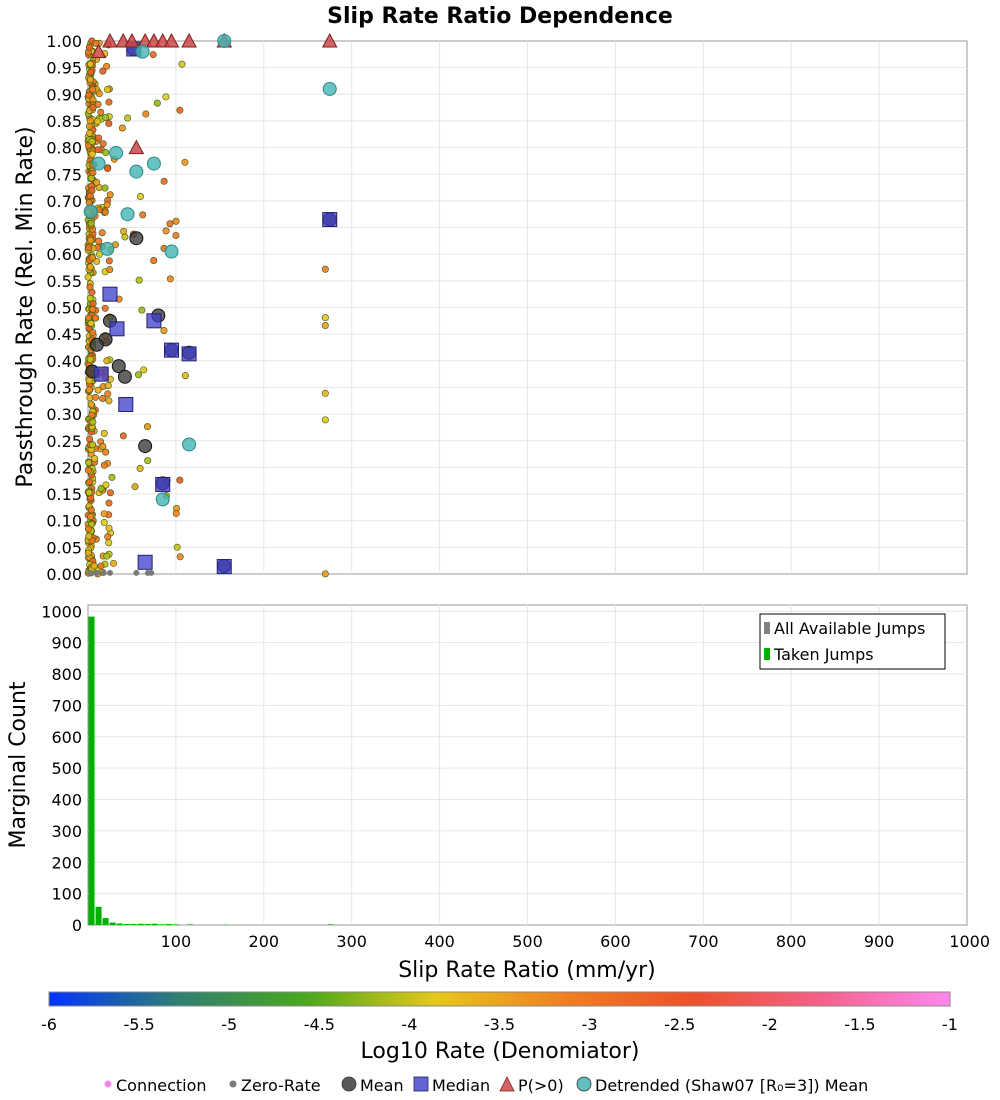 The height and width of the screenshot is (1100, 1000). What do you see at coordinates (351, 941) in the screenshot?
I see `histogram-x-tick-label: 300` at bounding box center [351, 941].